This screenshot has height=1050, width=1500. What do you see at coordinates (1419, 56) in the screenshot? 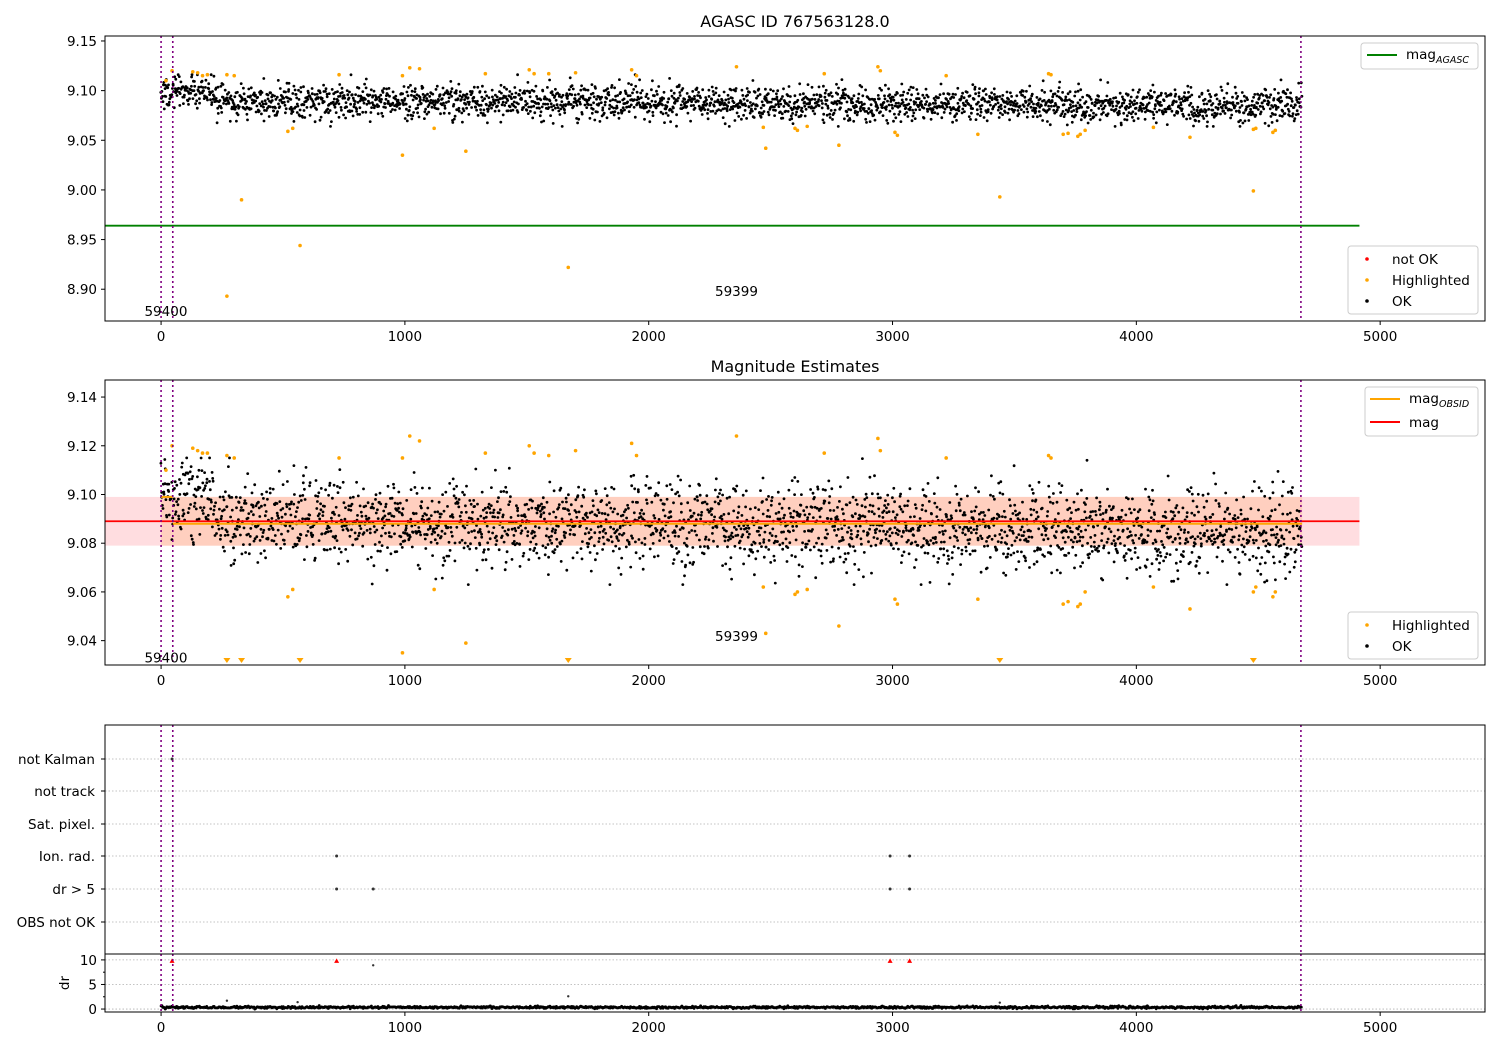
I see `agasc-legend-top: magAGASC` at bounding box center [1419, 56].